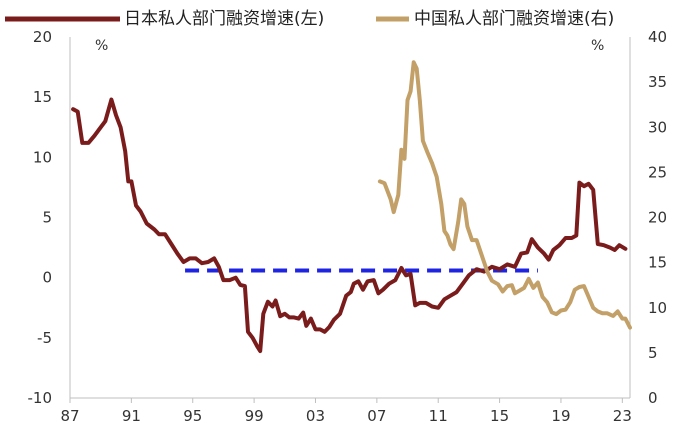 This screenshot has width=700, height=444. I want to click on left-axis-tick-label: 15, so click(42, 97).